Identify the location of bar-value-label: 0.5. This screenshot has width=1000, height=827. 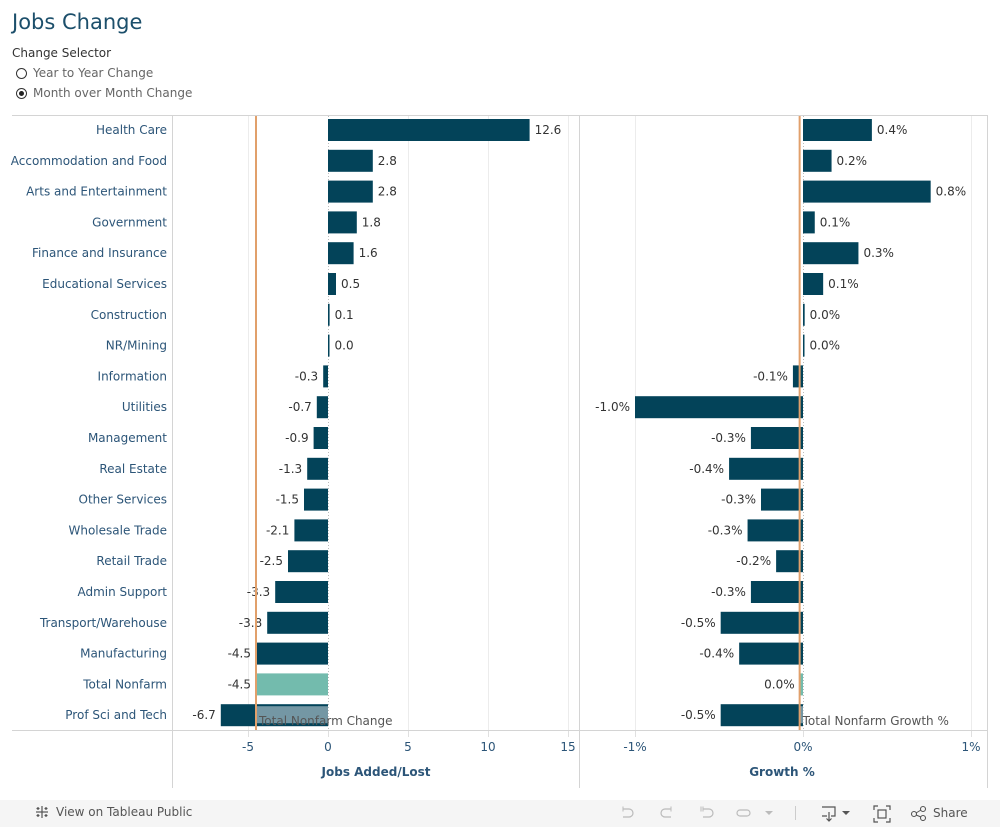
(350, 284).